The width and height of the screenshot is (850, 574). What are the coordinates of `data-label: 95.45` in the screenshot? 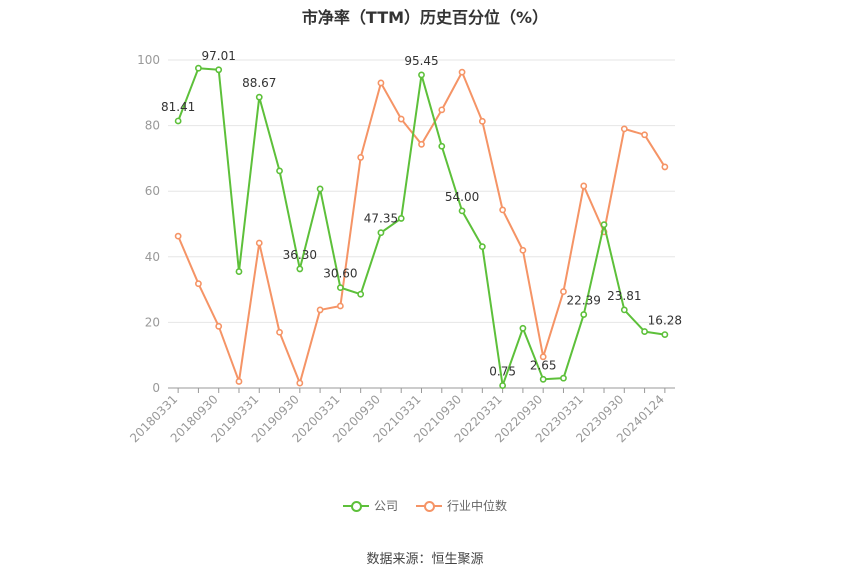 It's located at (421, 61).